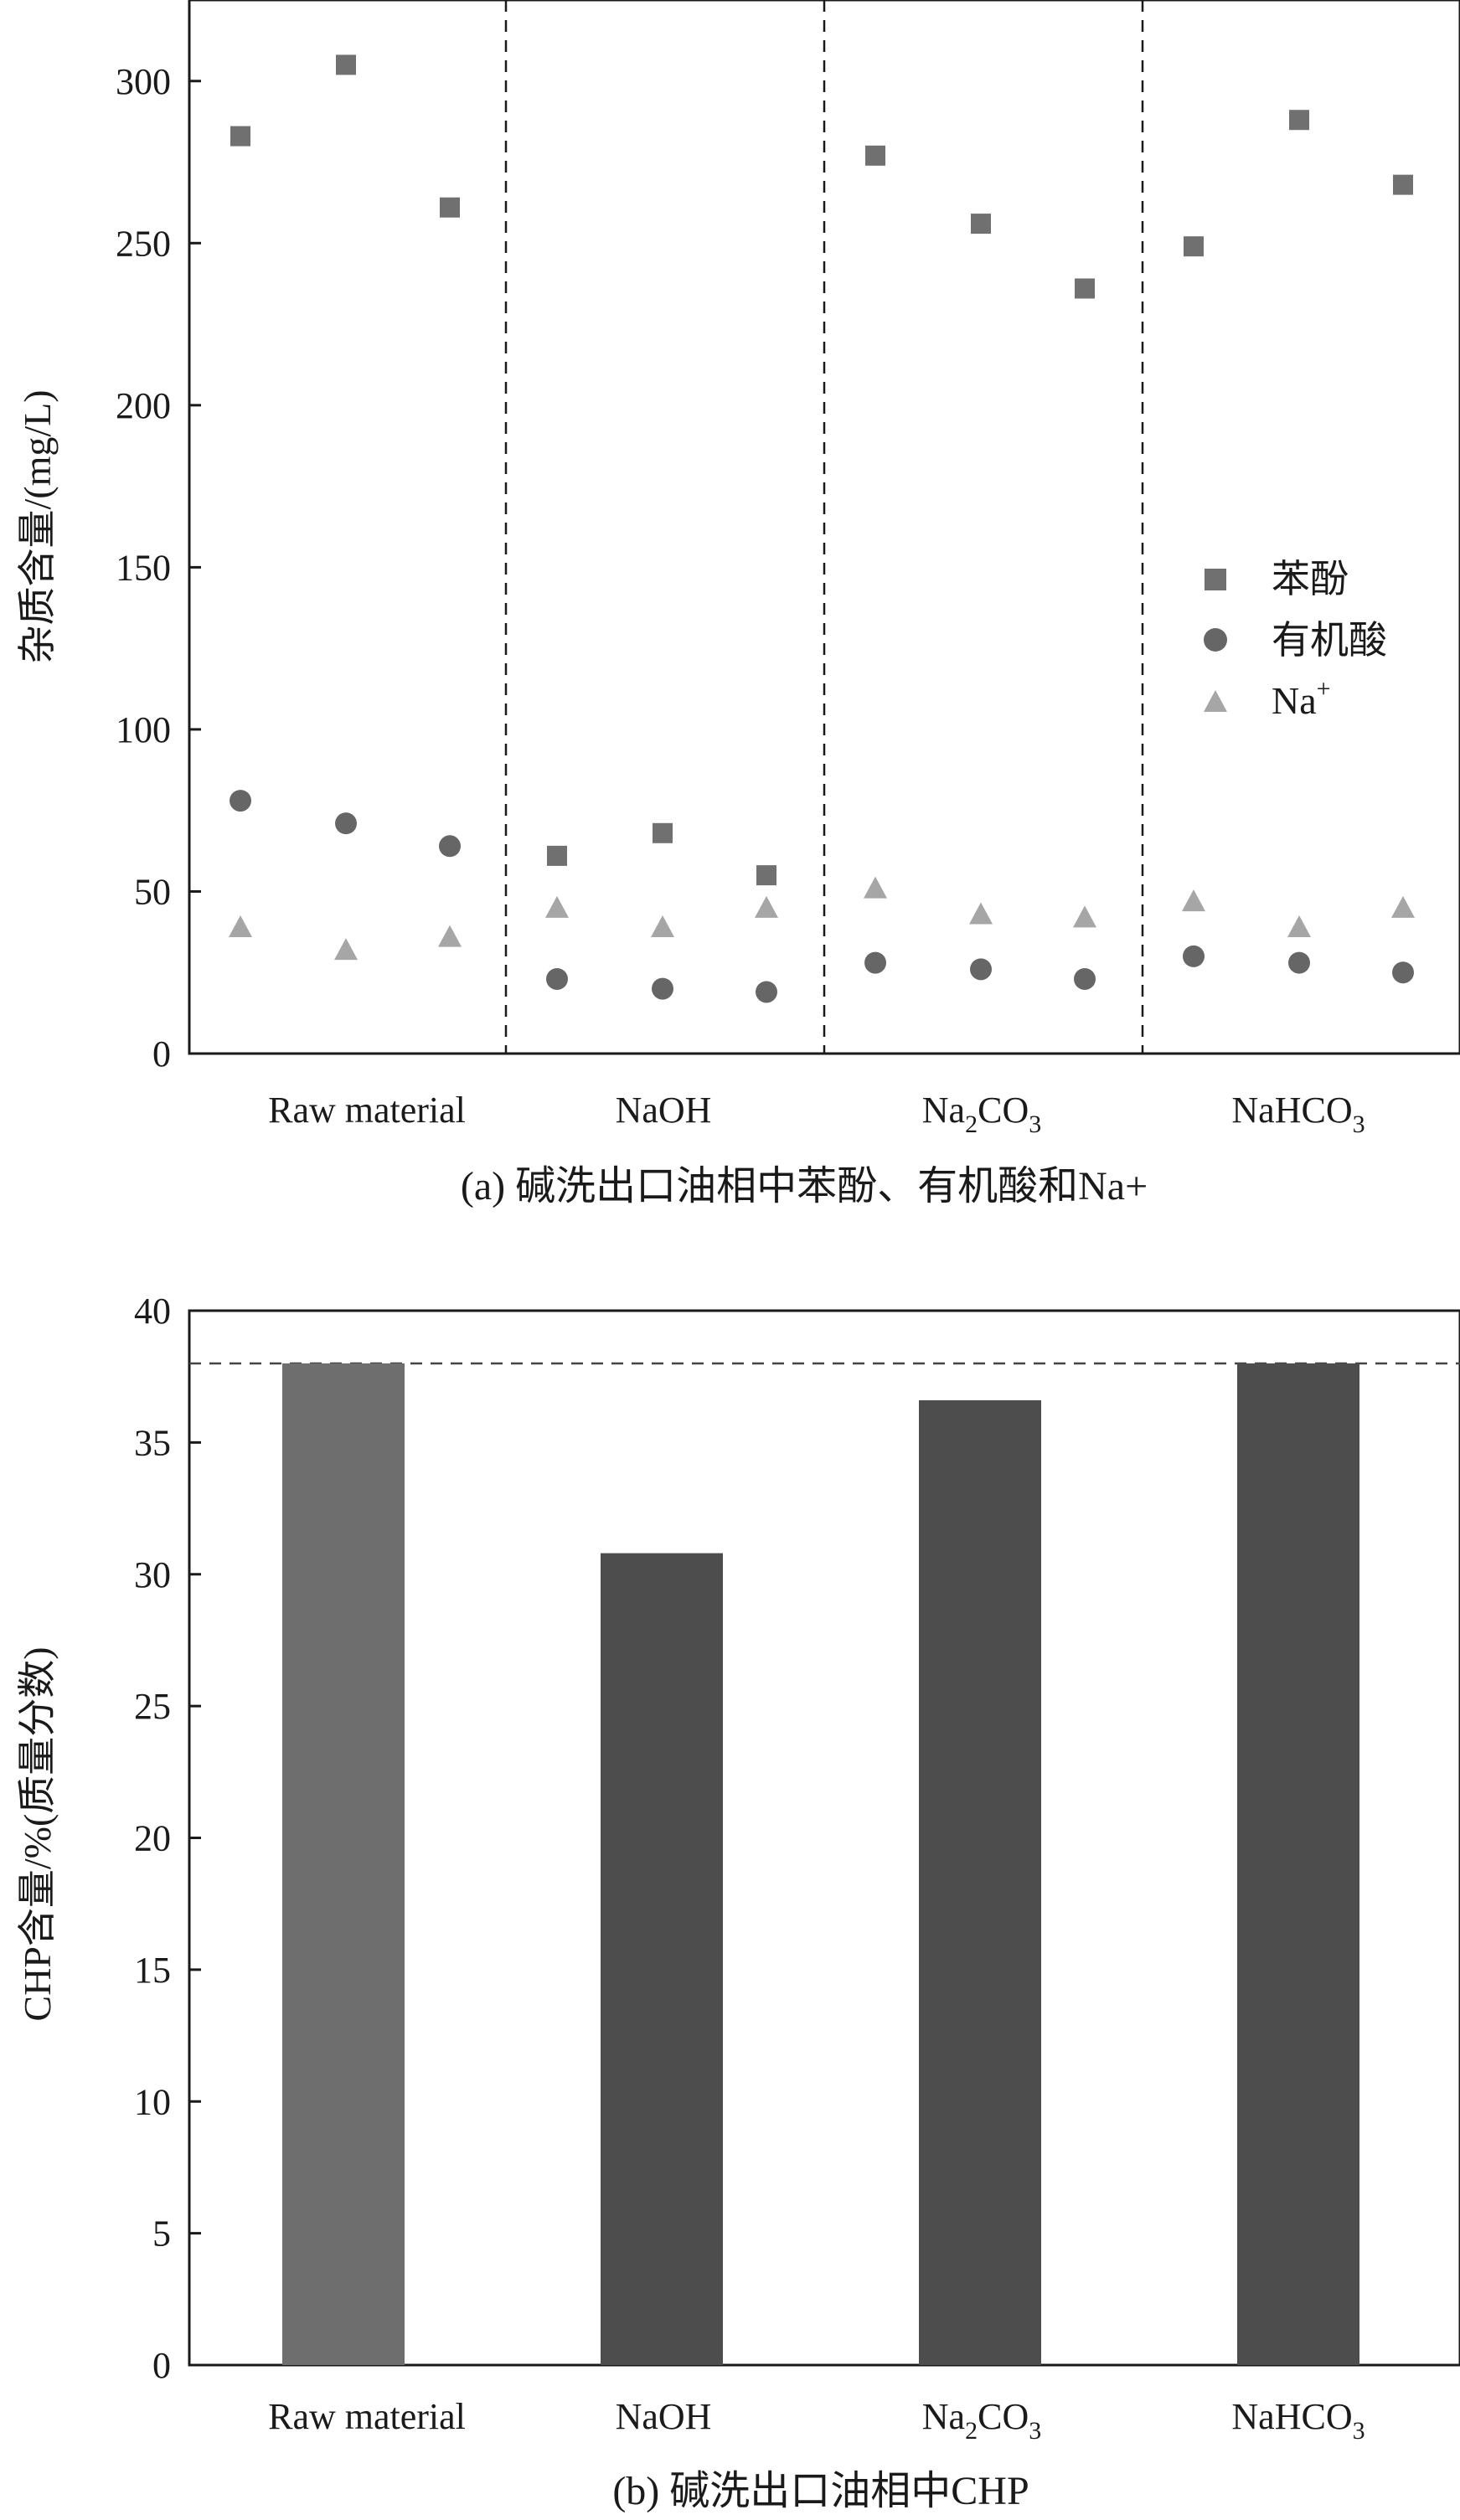 The image size is (1460, 2520). Describe the element at coordinates (1194, 956) in the screenshot. I see `point-circle-g4-p1` at that location.